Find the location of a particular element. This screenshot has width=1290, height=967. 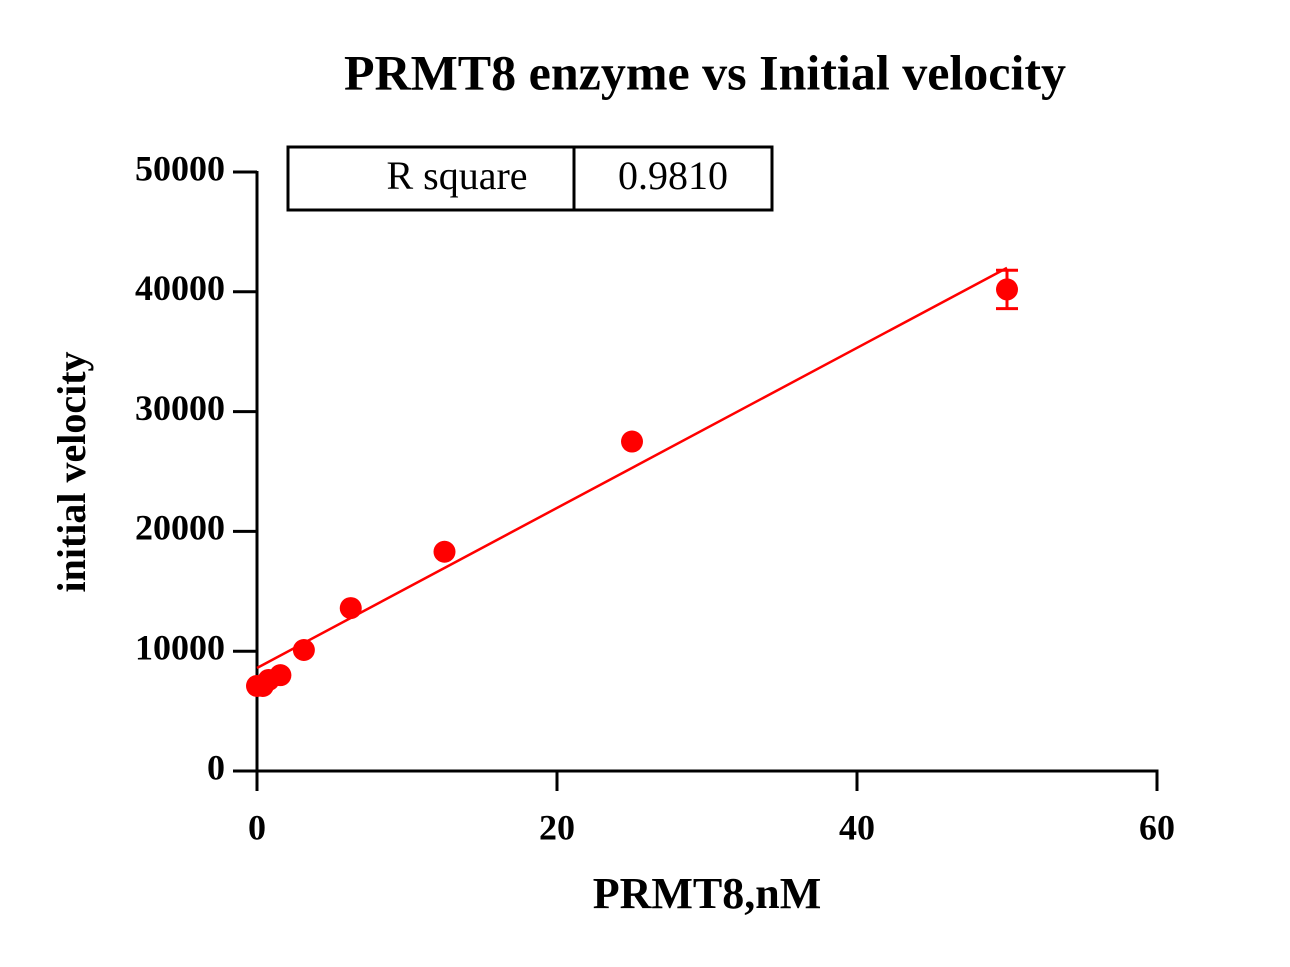

y-tick-label: 50000 is located at coordinates (180, 168).